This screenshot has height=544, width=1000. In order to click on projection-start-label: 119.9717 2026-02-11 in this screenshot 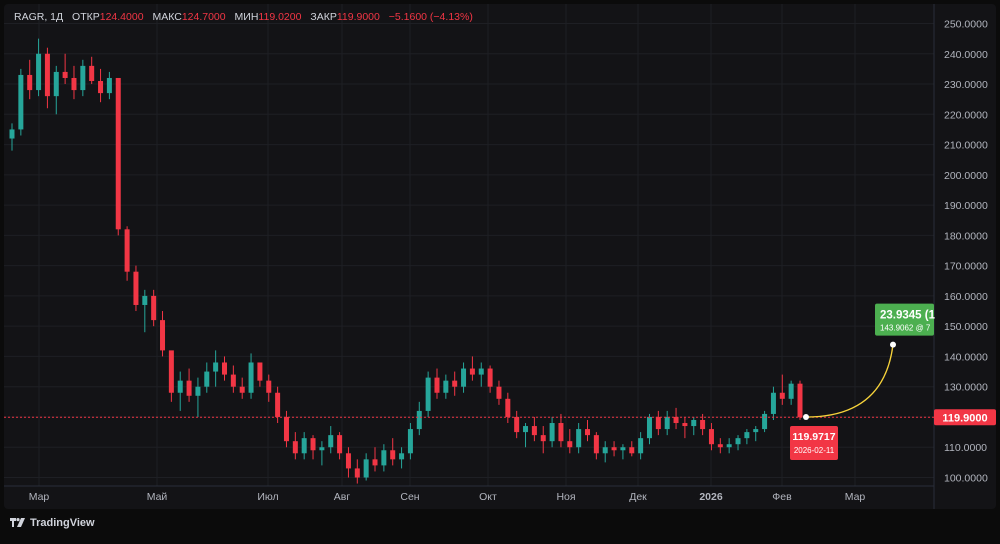, I will do `click(814, 443)`.